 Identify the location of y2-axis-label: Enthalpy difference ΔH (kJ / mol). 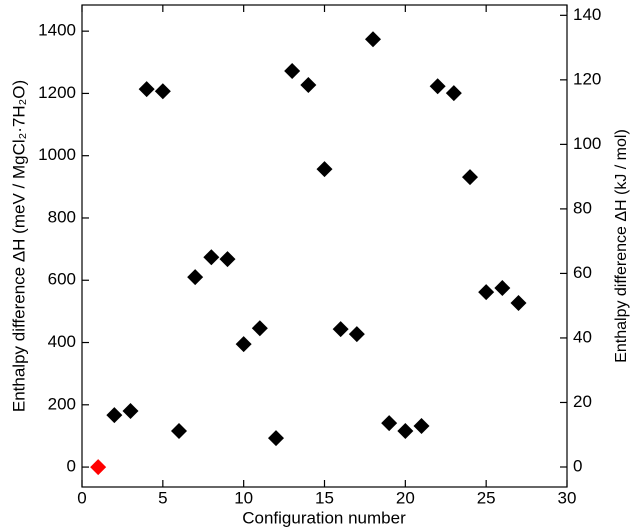
(621, 246).